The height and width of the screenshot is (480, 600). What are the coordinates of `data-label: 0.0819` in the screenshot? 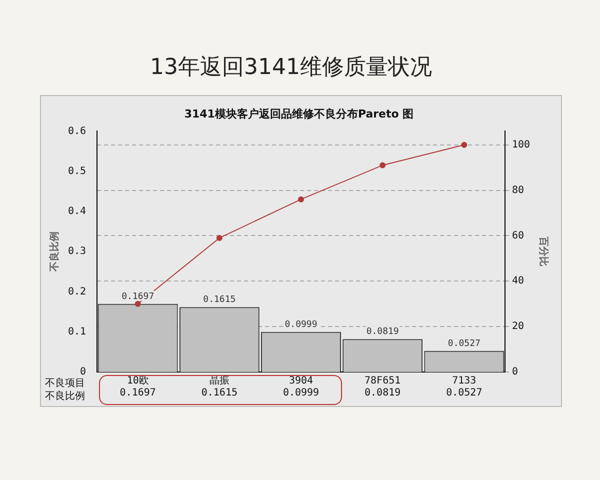 It's located at (382, 393).